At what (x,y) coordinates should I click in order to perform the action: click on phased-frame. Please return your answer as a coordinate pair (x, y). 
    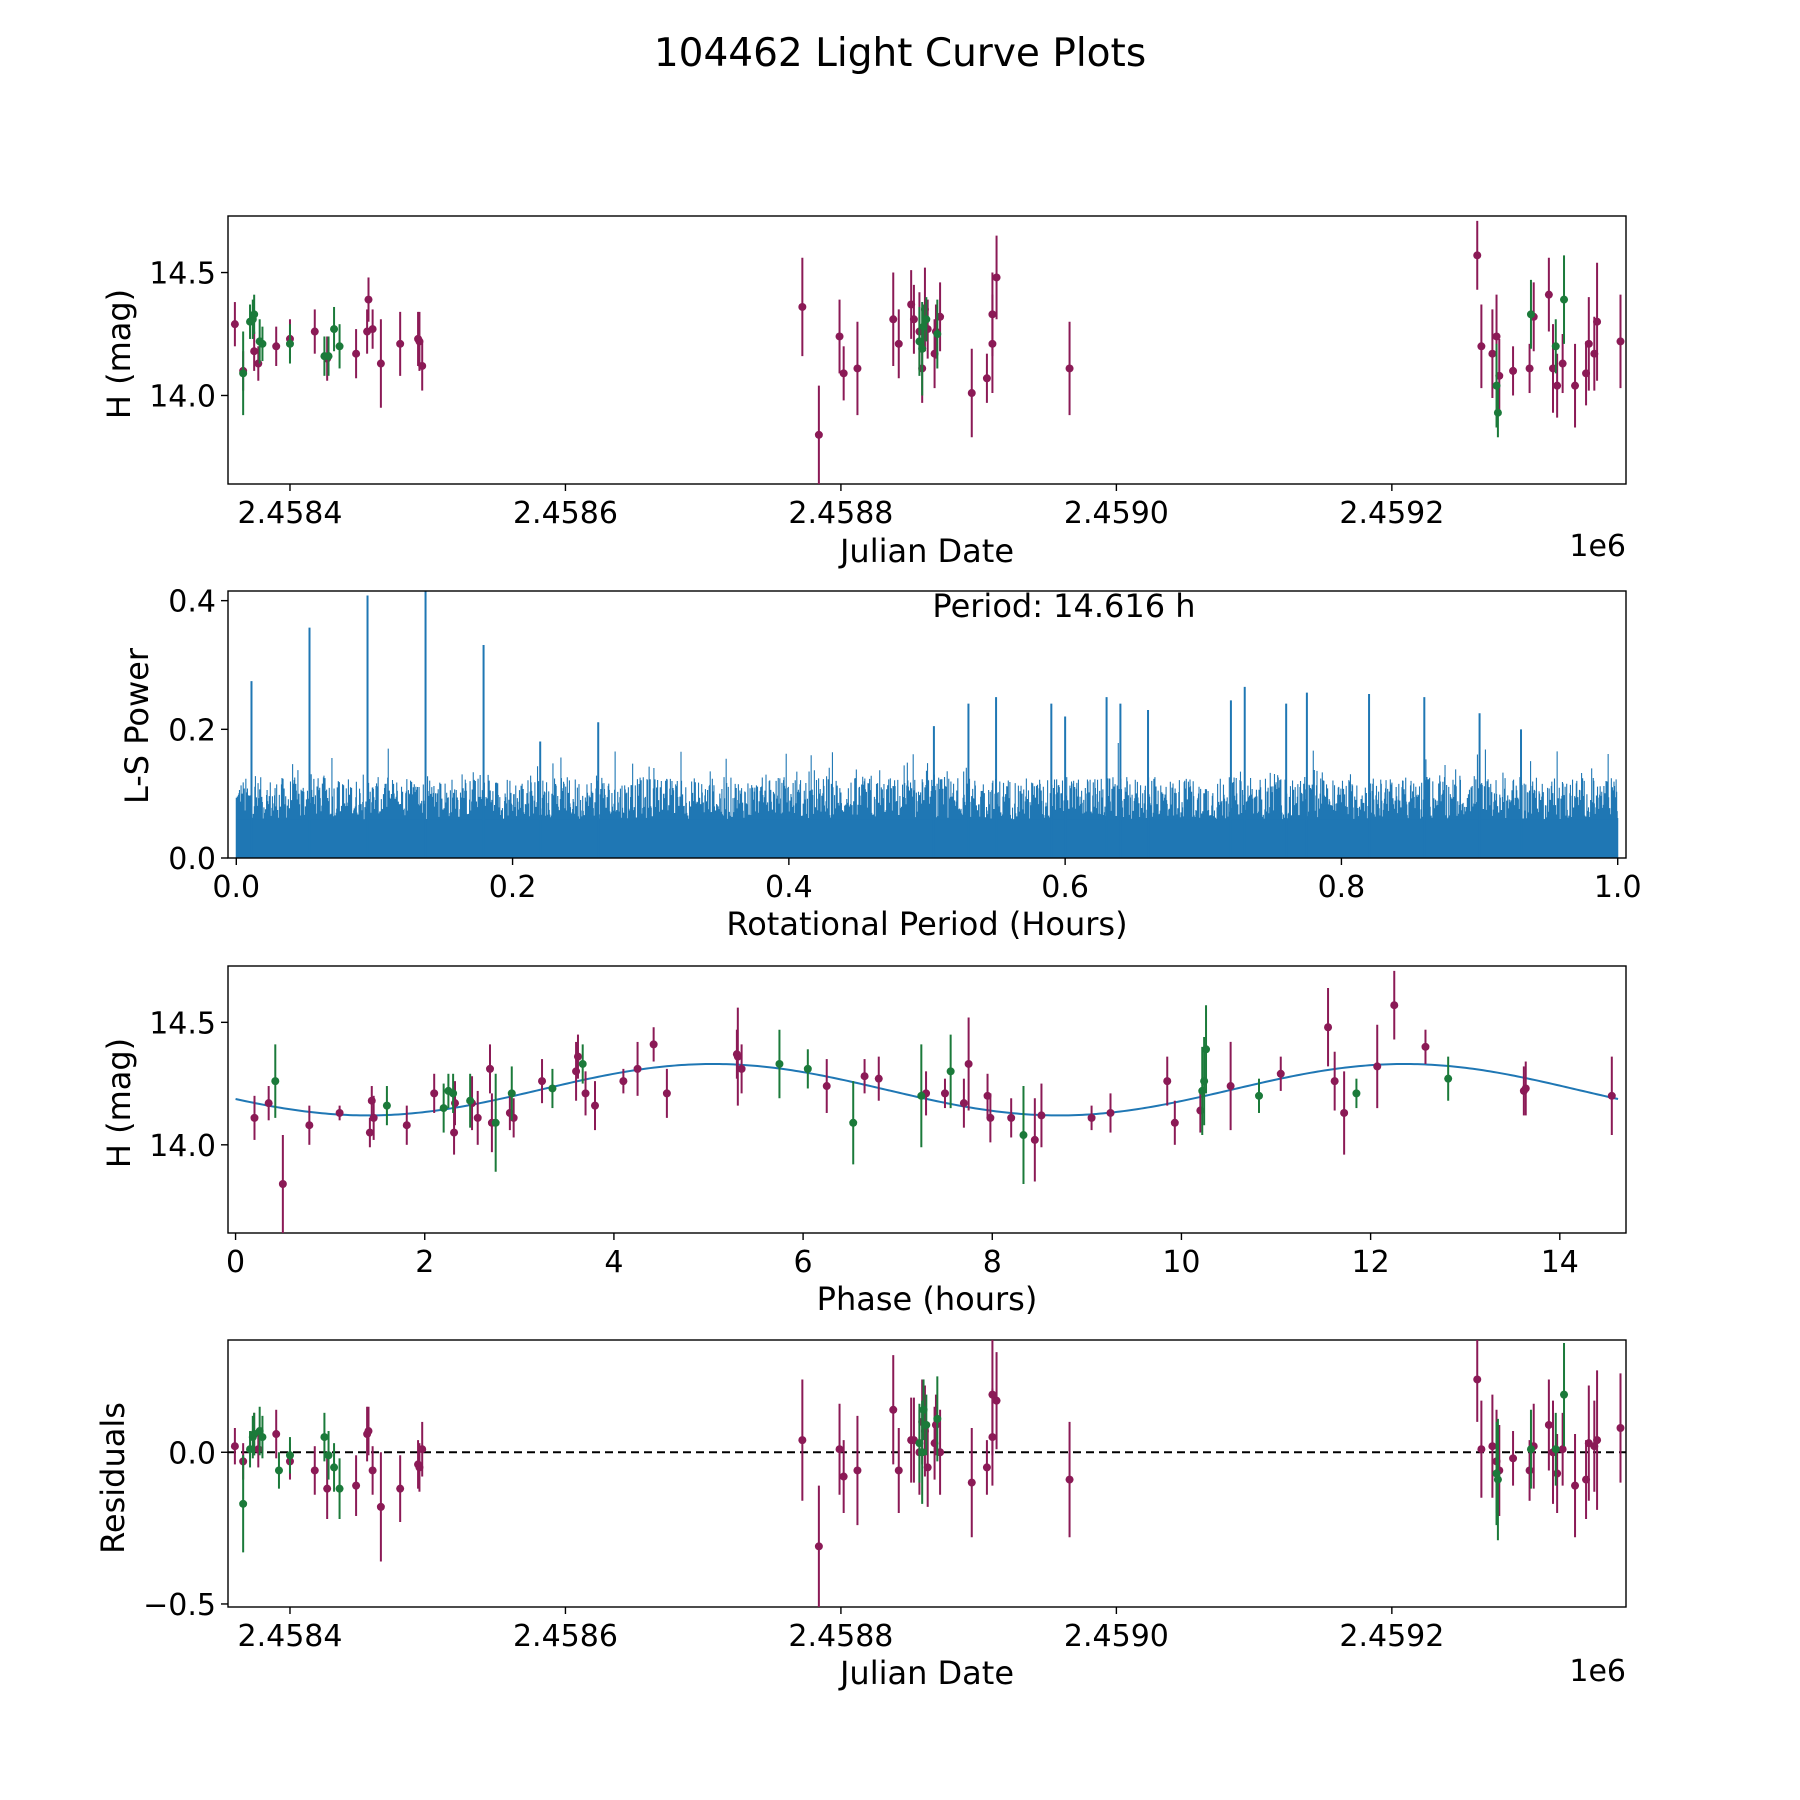
    Looking at the image, I should click on (927, 1099).